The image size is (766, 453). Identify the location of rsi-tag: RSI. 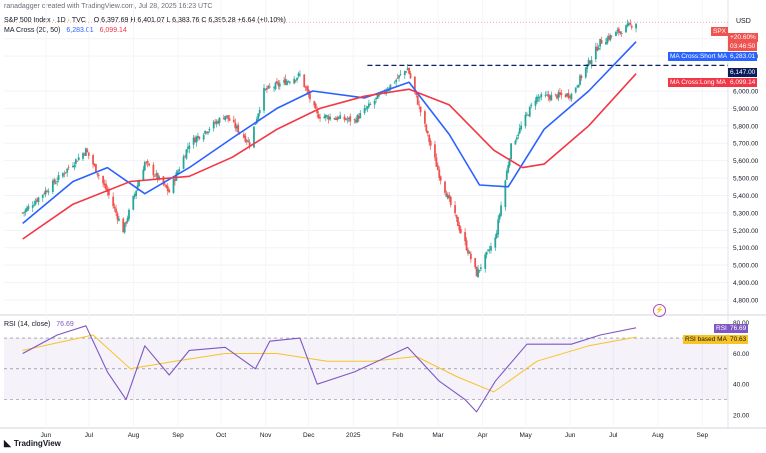
(721, 328).